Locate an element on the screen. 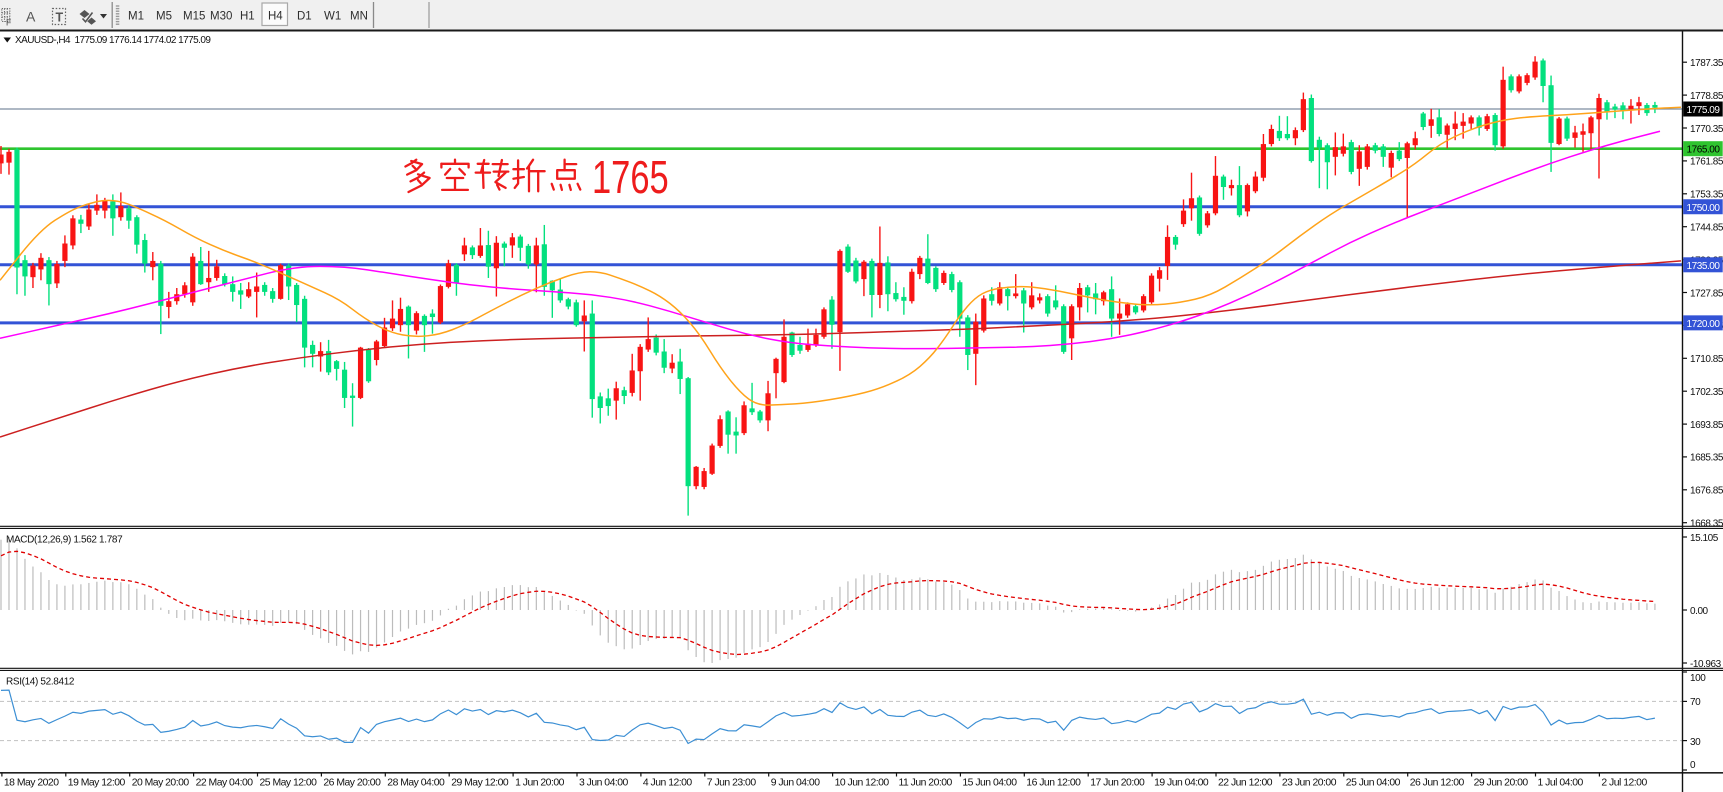 The width and height of the screenshot is (1723, 792). svg-text: 70 is located at coordinates (1695, 702).